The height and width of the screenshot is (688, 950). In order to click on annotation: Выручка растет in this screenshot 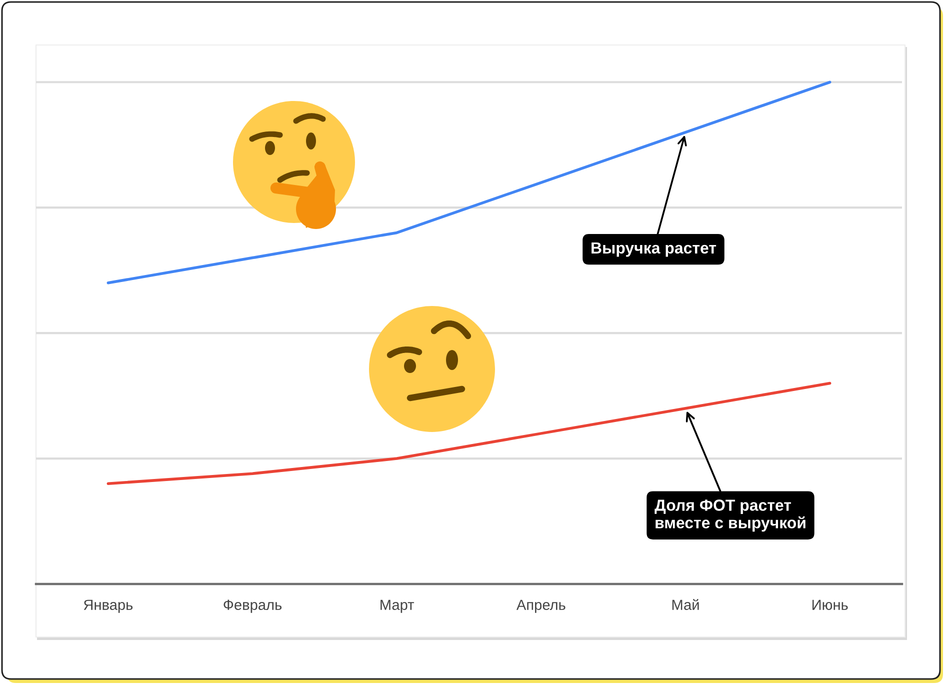, I will do `click(654, 249)`.